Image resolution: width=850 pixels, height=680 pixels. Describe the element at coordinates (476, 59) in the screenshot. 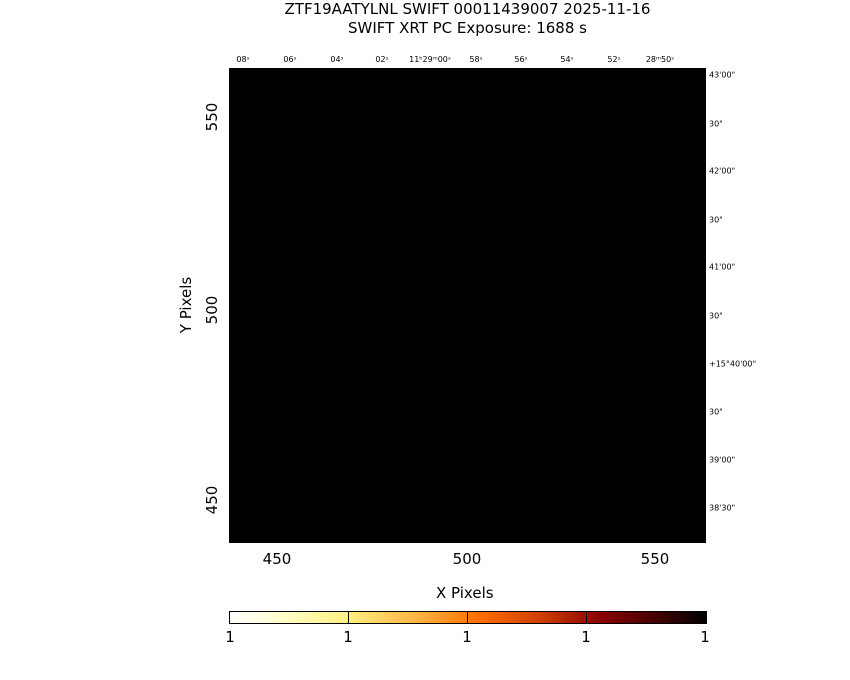

I see `ra-tick-label: 58ˢ` at that location.